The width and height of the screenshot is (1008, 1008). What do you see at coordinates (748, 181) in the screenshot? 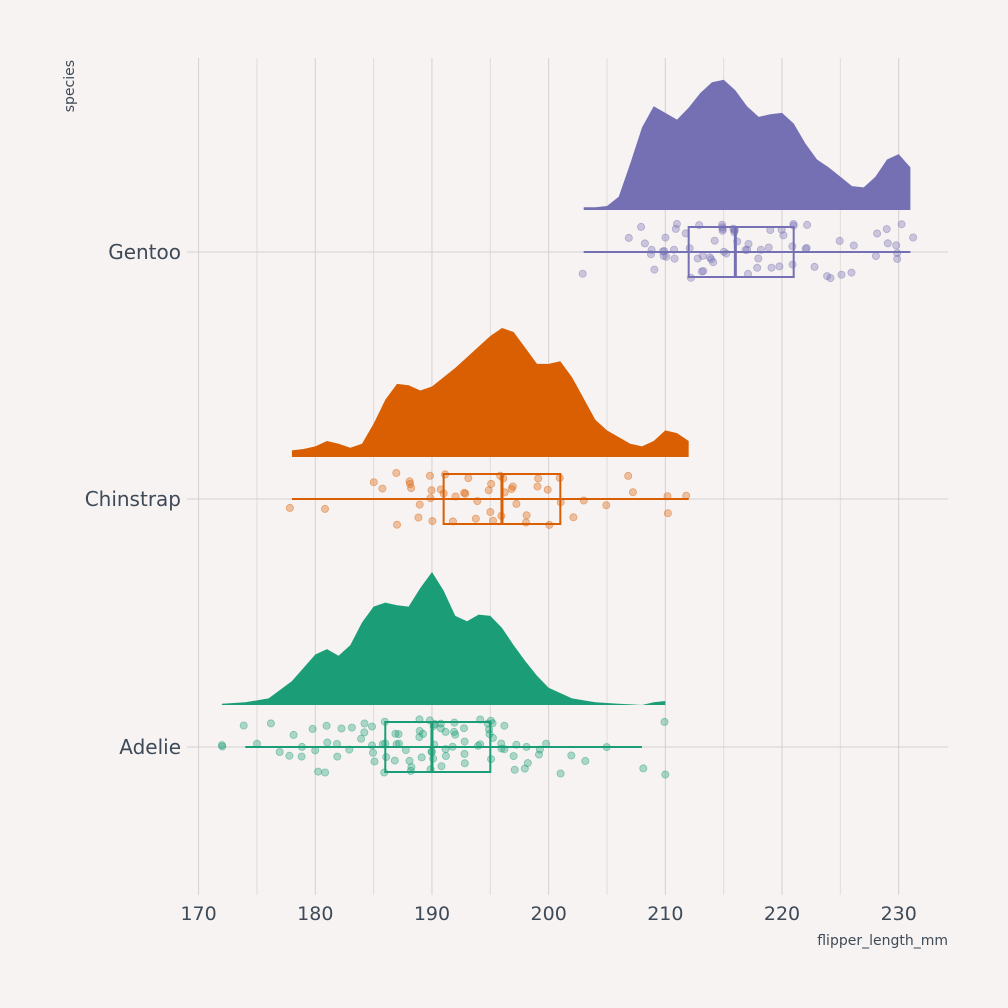
I see `series-gentoo` at bounding box center [748, 181].